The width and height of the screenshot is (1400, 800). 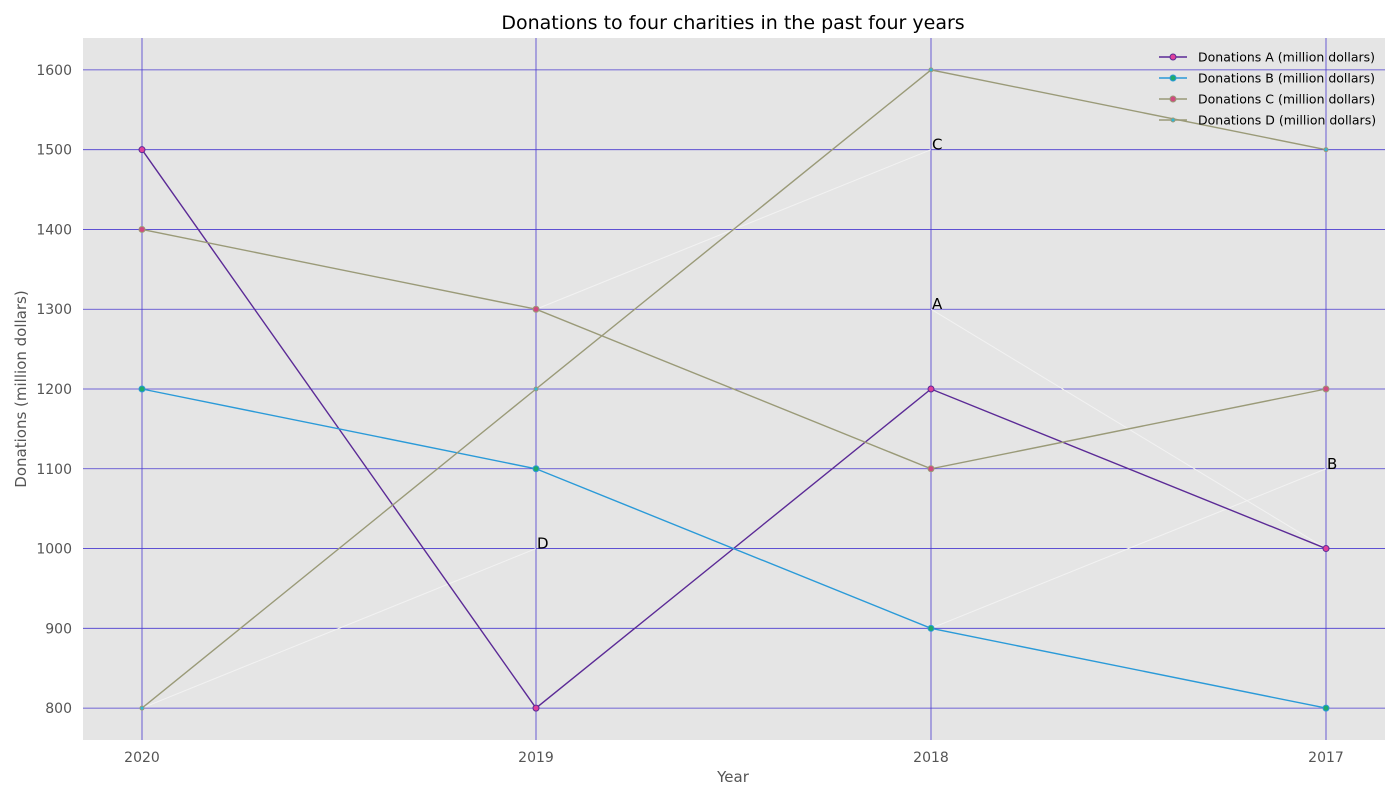 What do you see at coordinates (1287, 120) in the screenshot?
I see `legend-label-3: Donations D (million dollars)` at bounding box center [1287, 120].